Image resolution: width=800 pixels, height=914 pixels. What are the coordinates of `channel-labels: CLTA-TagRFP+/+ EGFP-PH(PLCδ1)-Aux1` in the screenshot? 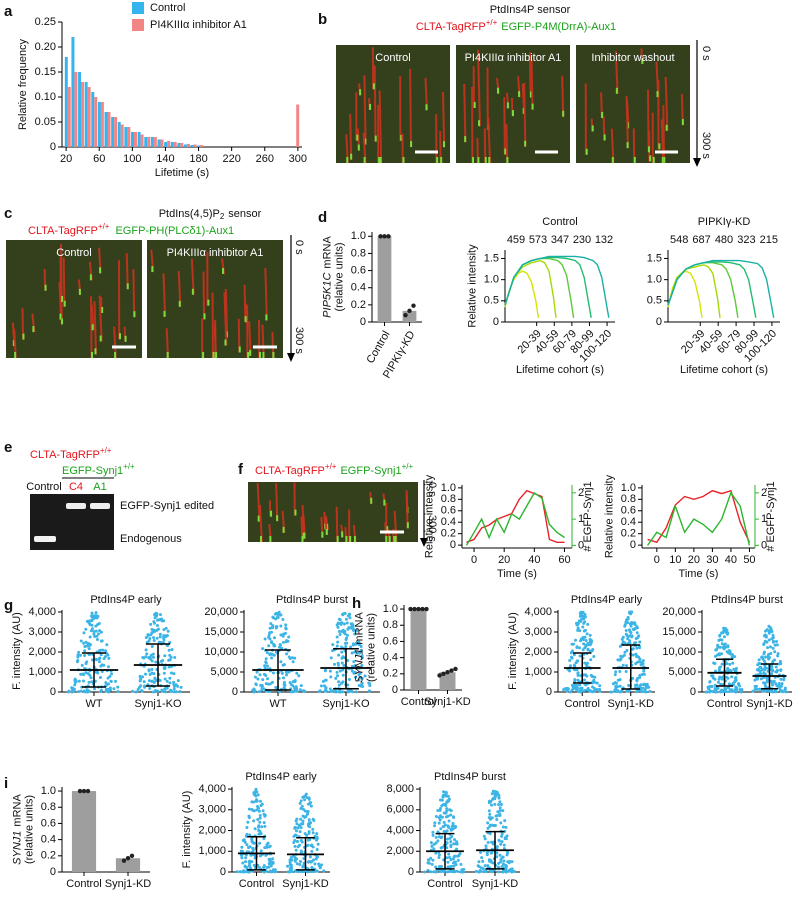 It's located at (131, 229).